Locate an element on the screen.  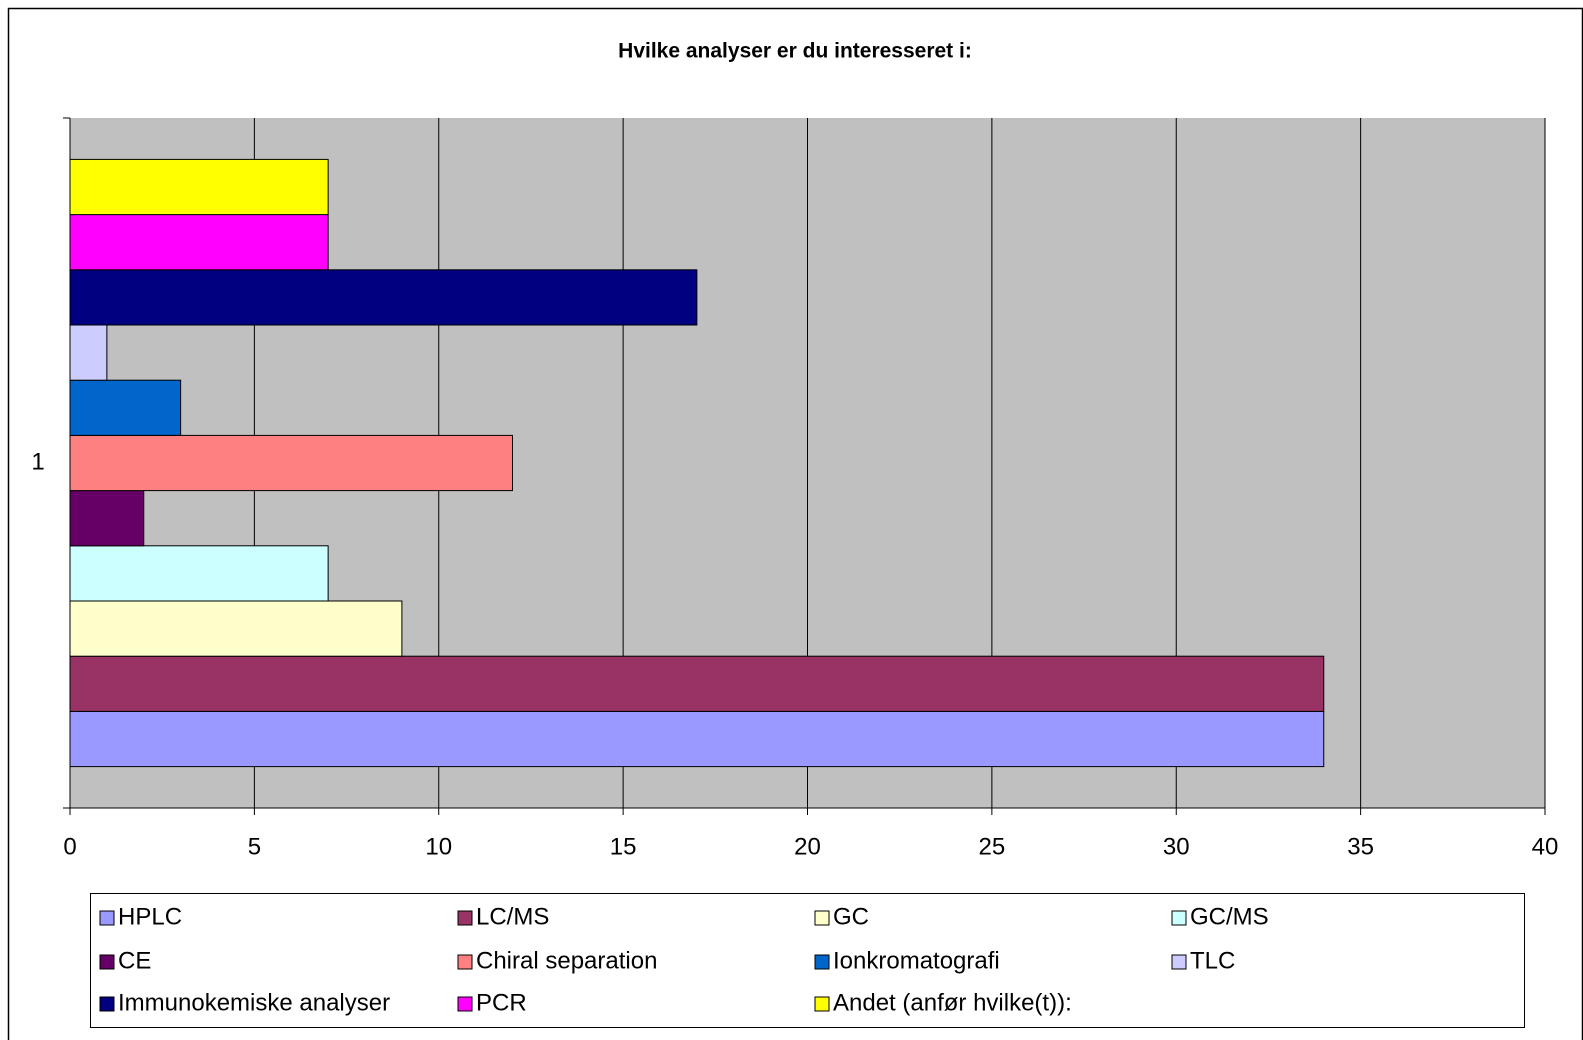
x-tick-label: 25 is located at coordinates (992, 846).